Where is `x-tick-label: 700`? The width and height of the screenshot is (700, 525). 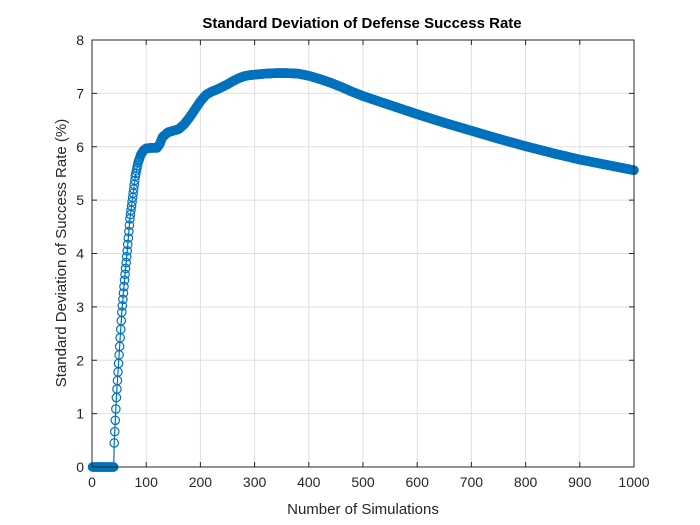 x-tick-label: 700 is located at coordinates (472, 482).